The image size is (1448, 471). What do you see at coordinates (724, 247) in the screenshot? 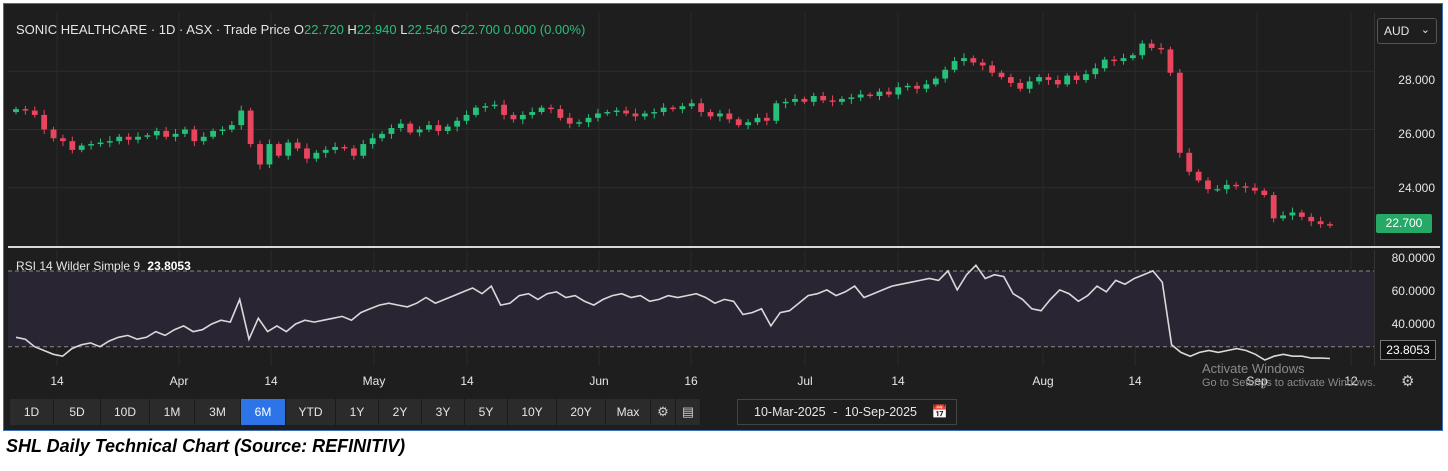
I see `panel-divider` at bounding box center [724, 247].